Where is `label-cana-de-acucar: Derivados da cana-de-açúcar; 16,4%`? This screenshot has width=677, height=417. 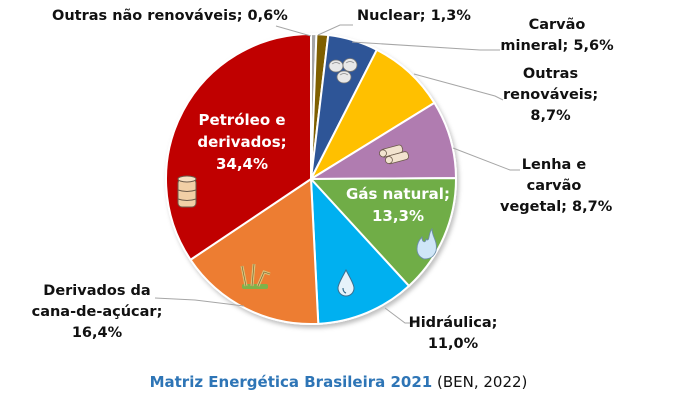 label-cana-de-acucar: Derivados da cana-de-açúcar; 16,4% is located at coordinates (97, 312).